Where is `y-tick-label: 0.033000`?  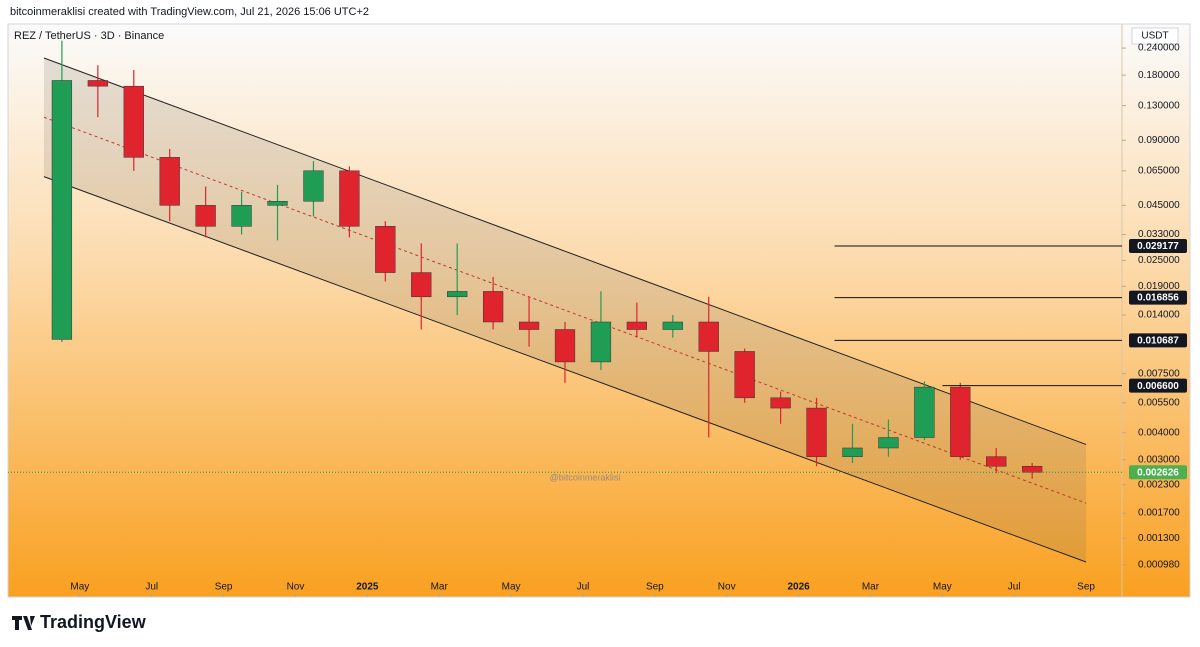 y-tick-label: 0.033000 is located at coordinates (1159, 234).